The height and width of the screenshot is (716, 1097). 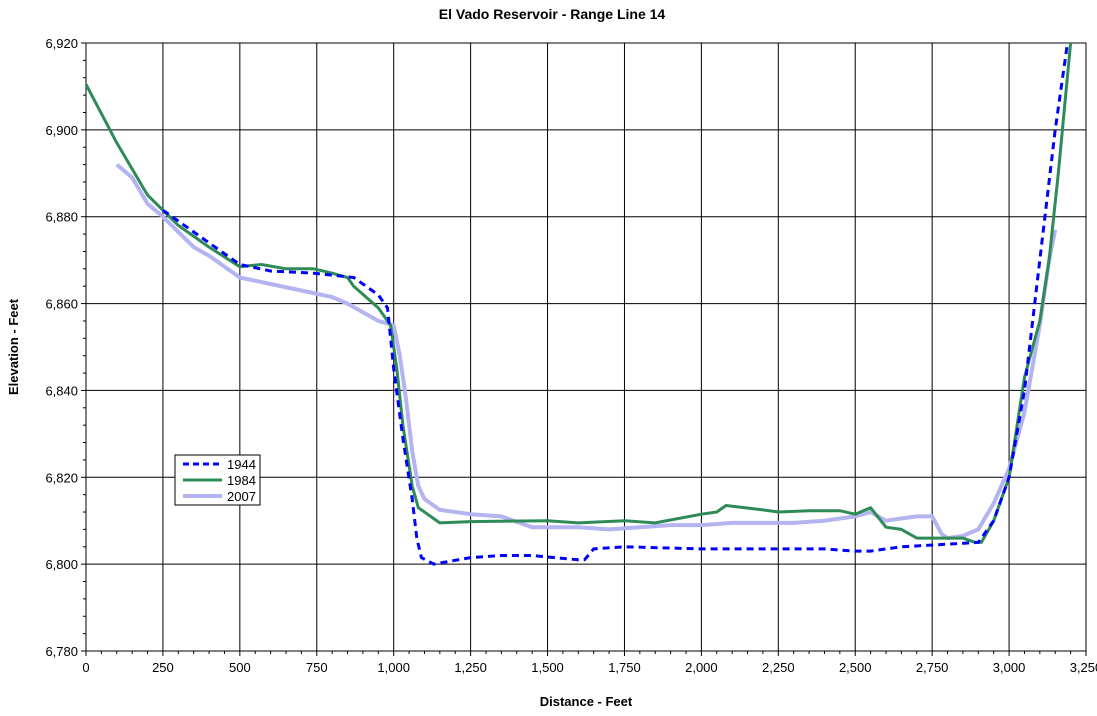 What do you see at coordinates (61, 217) in the screenshot?
I see `y-tick-label: 6,880` at bounding box center [61, 217].